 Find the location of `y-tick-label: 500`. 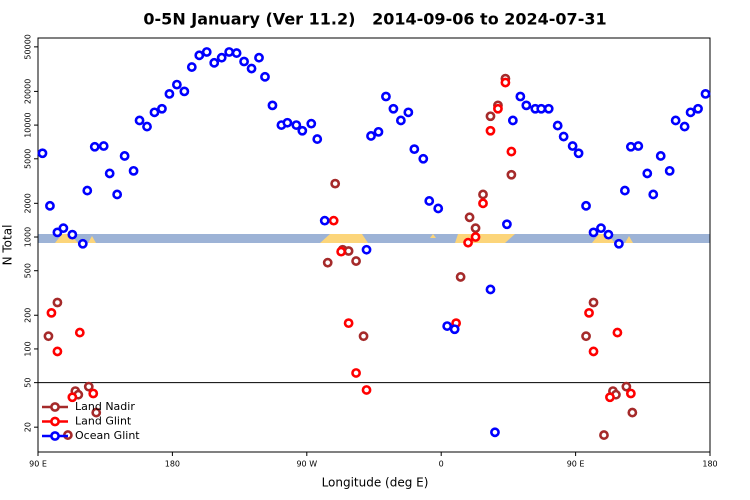

y-tick-label: 500 is located at coordinates (28, 270).